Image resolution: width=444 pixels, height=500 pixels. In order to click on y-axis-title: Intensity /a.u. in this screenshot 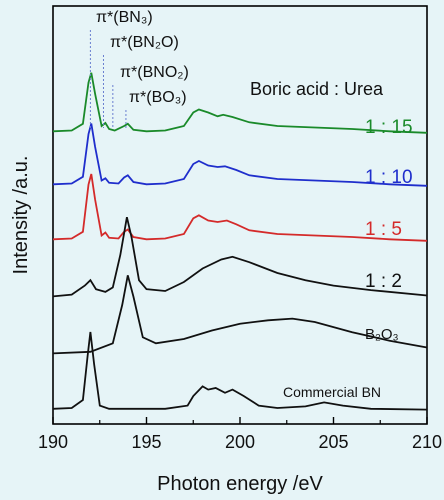, I will do `click(21, 215)`.